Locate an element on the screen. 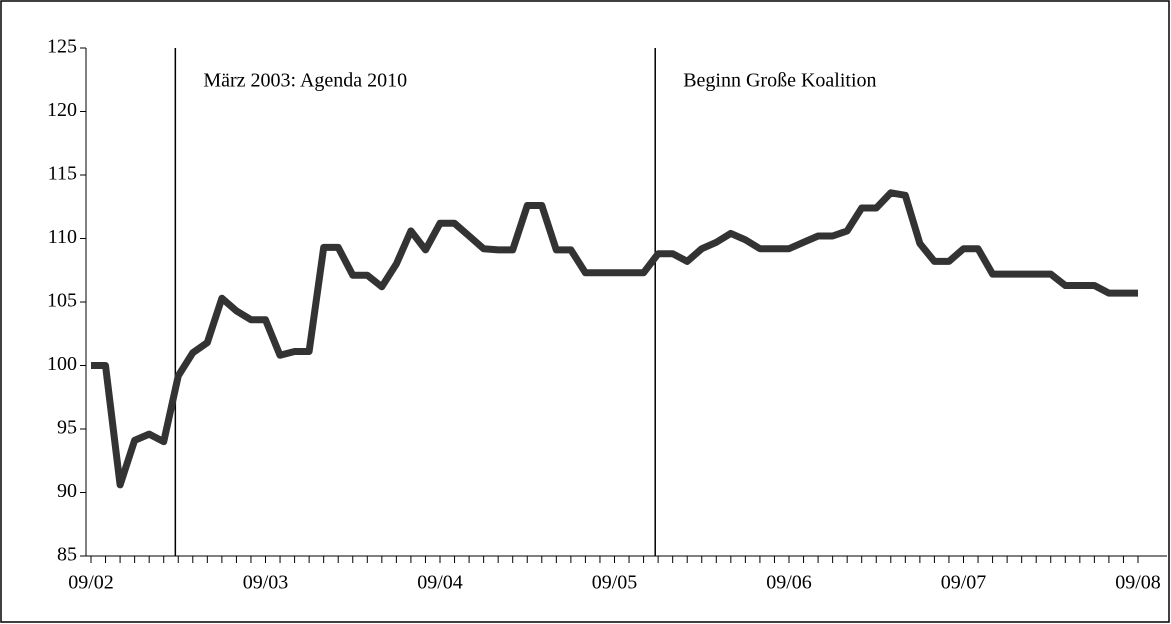  y-tick-label: 110 is located at coordinates (62, 237).